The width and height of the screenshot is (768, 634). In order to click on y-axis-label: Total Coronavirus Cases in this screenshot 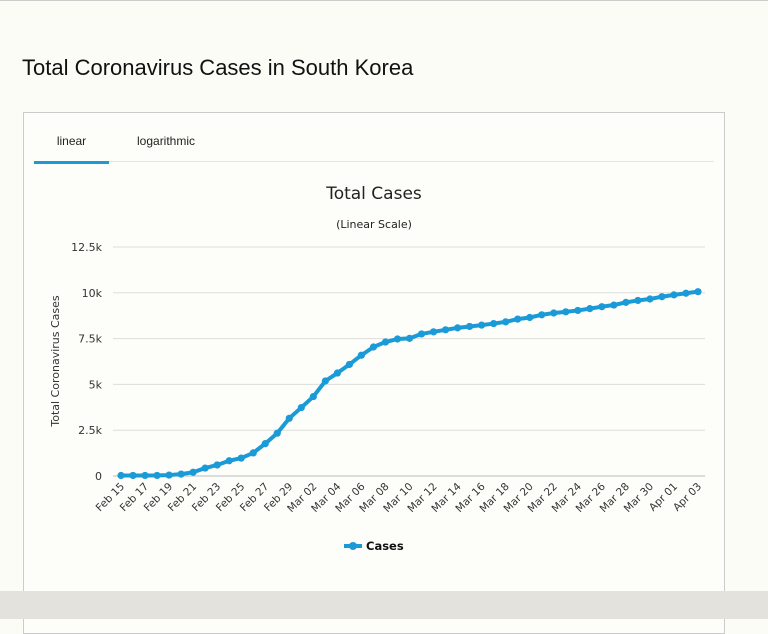, I will do `click(55, 361)`.